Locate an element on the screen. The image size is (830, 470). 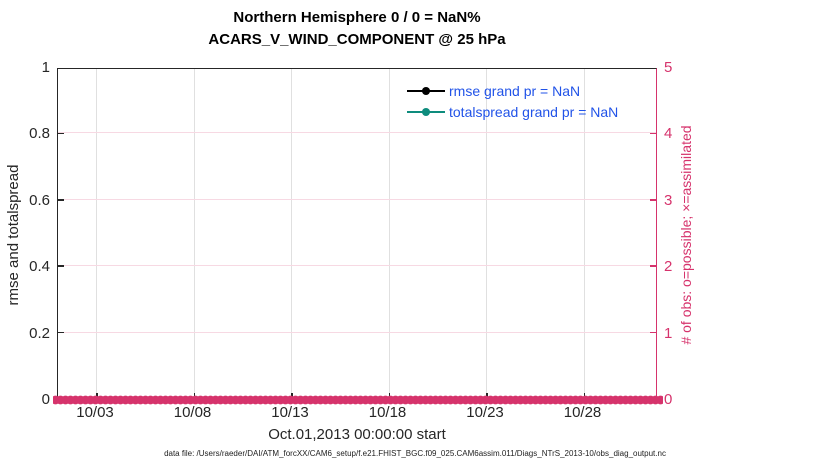
legend-label: totalspread grand pr = NaN is located at coordinates (534, 111).